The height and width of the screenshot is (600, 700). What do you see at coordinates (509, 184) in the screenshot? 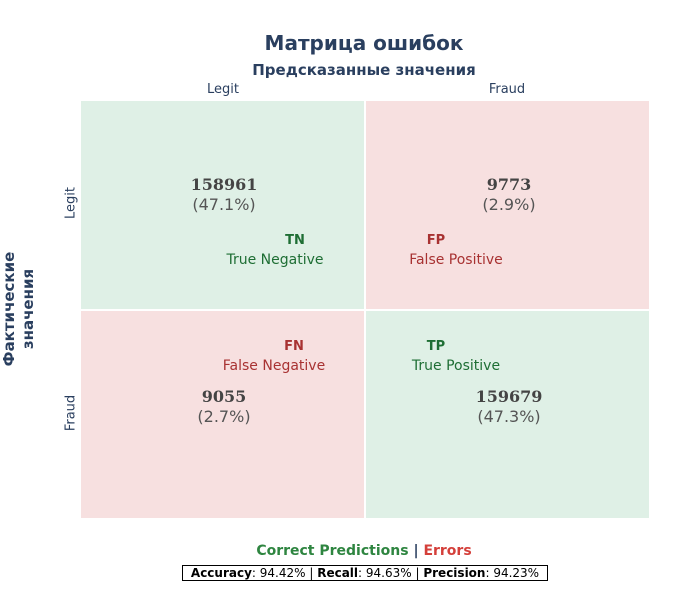
I see `cell-value: 9773` at bounding box center [509, 184].